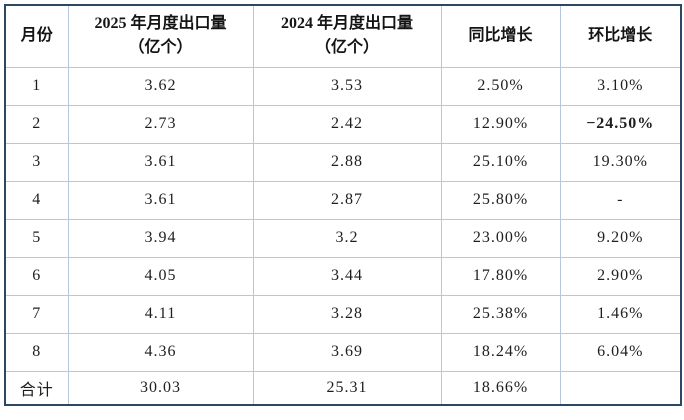  Describe the element at coordinates (160, 48) in the screenshot. I see `column-header-2025-line2: （亿个）` at that location.